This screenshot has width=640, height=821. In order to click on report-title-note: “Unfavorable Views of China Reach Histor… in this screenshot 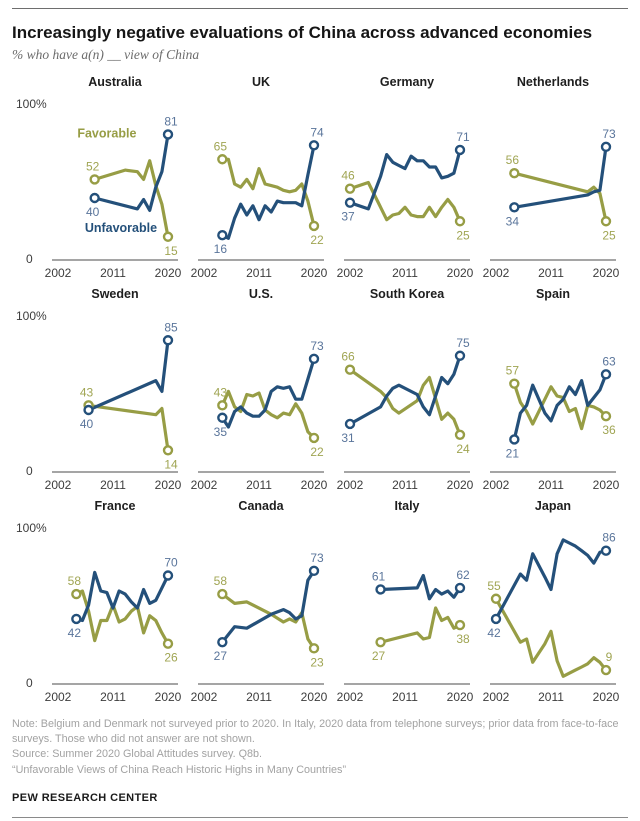, I will do `click(179, 769)`.